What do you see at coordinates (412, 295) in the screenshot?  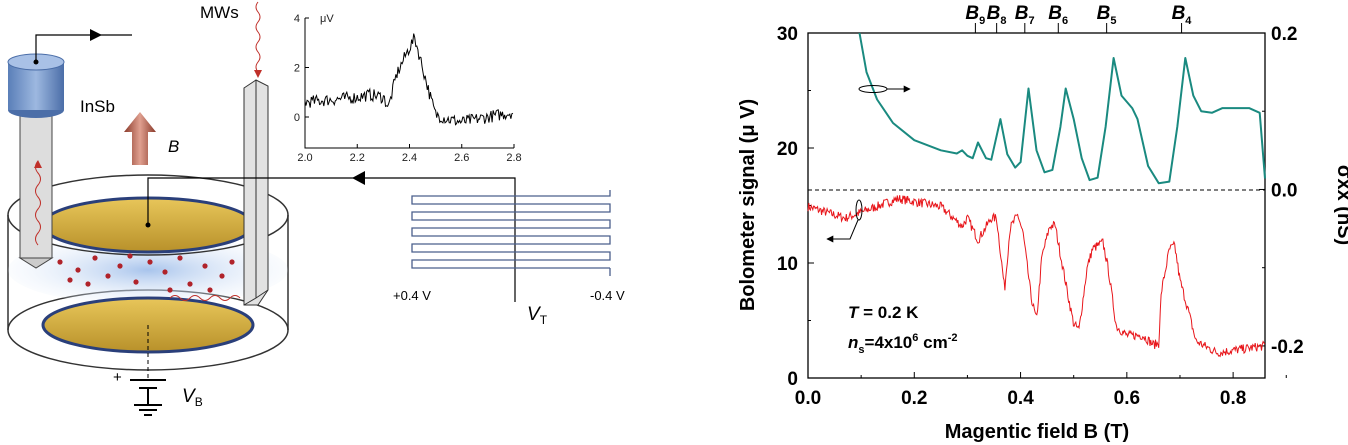 I see `meander-left-label: +0.4 V` at bounding box center [412, 295].